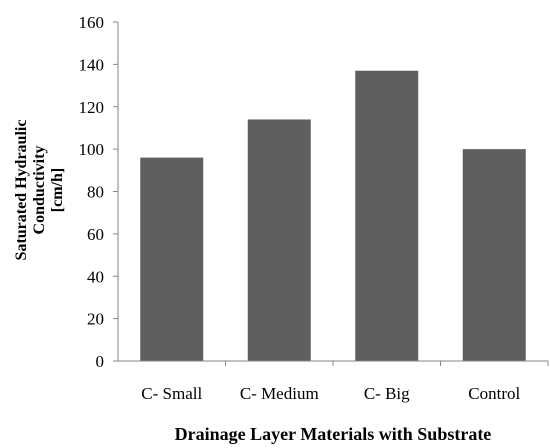 The width and height of the screenshot is (550, 448). Describe the element at coordinates (21, 190) in the screenshot. I see `y-axis-title-line: Saturated Hydraulic` at that location.